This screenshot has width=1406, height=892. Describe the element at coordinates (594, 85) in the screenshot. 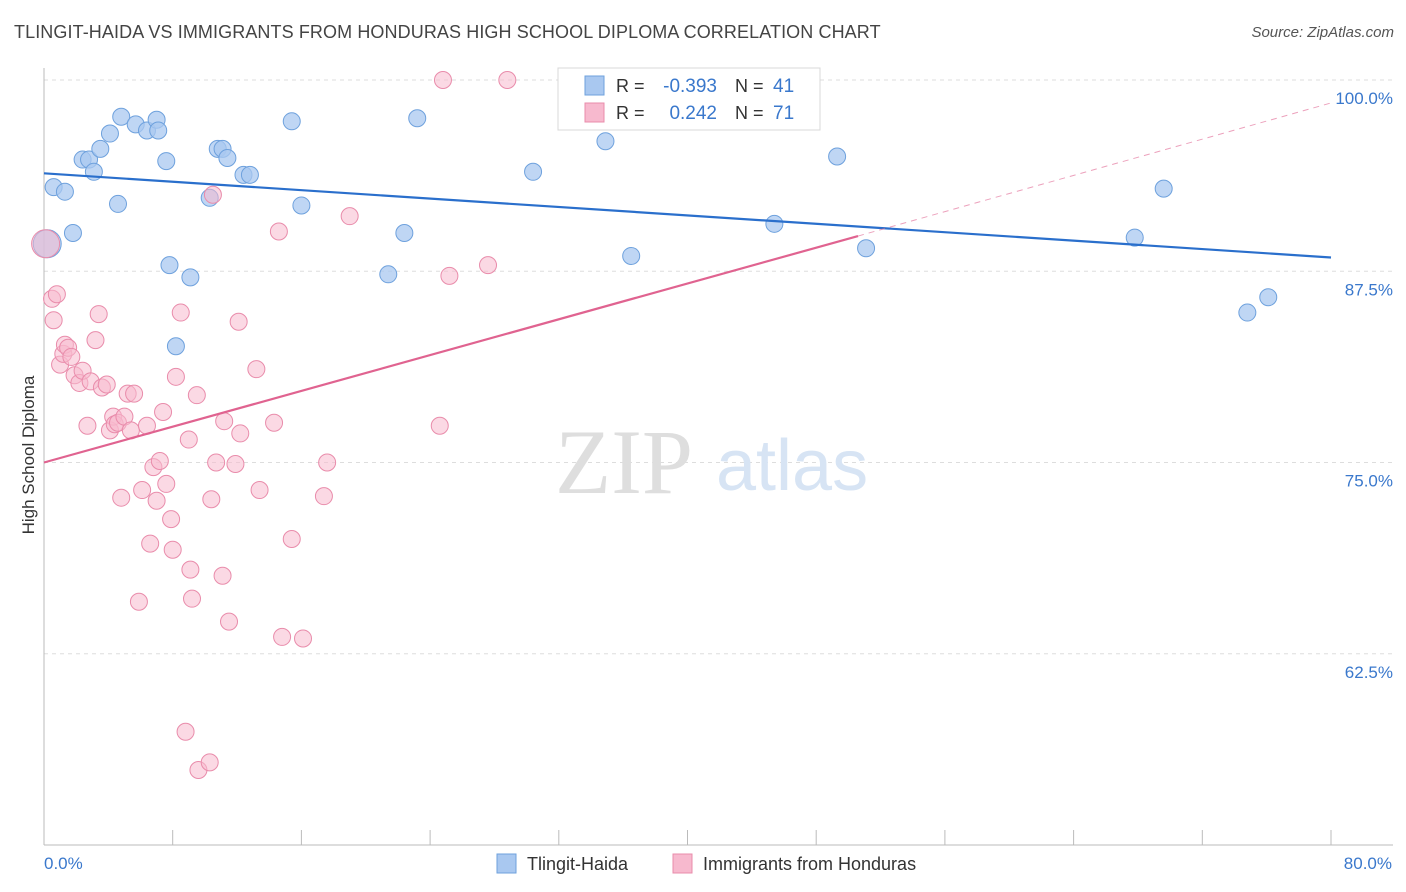

I see `stats-swatch-blue` at that location.